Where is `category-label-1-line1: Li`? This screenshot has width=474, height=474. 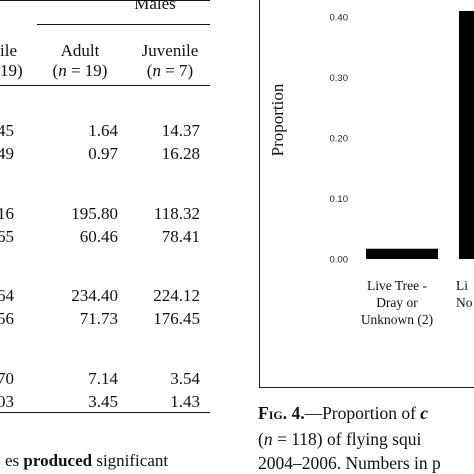
category-label-1-line1: Li is located at coordinates (462, 285).